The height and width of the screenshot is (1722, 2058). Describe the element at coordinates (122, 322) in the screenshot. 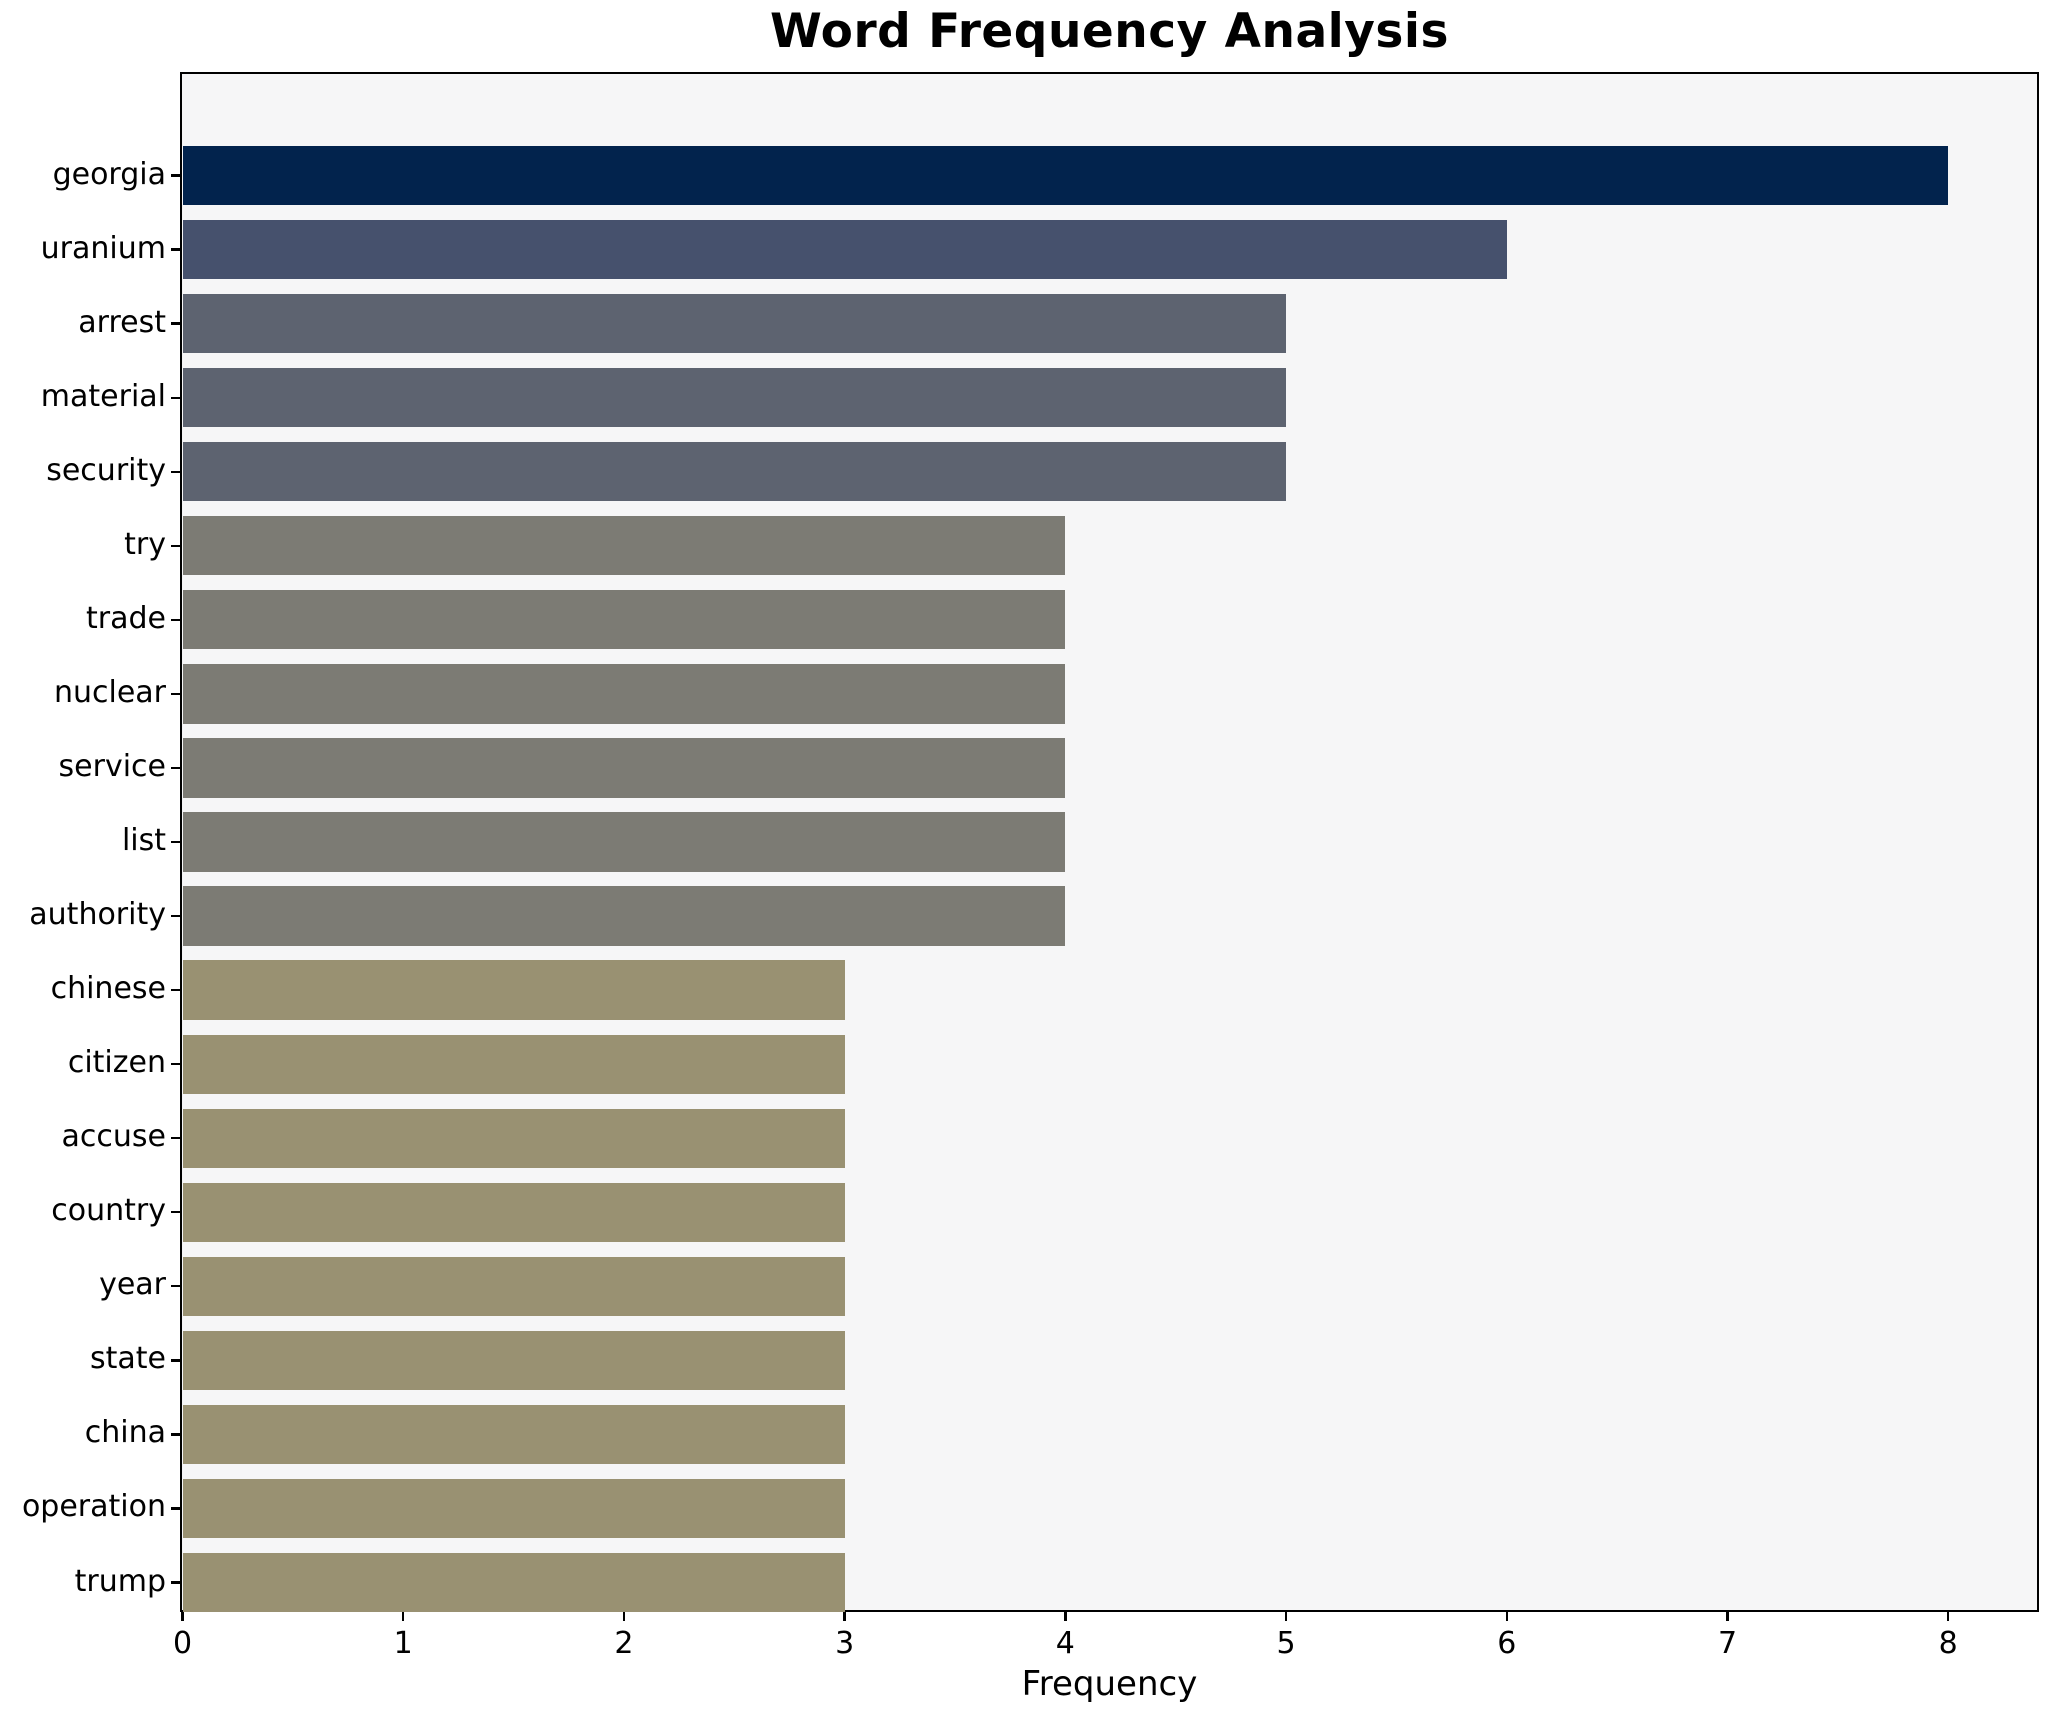

I see `y-tick-label-arrest: arrest` at that location.